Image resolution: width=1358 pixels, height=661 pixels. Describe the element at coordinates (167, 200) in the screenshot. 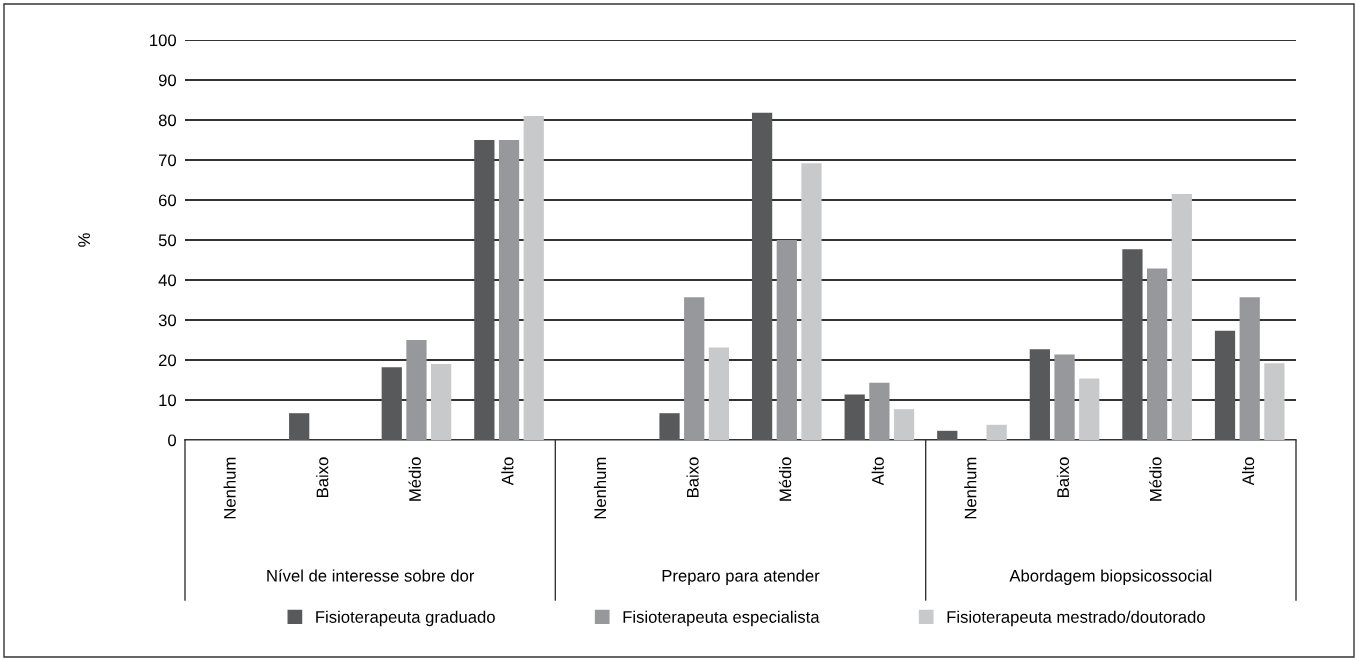

I see `y-tick-label: 60` at that location.